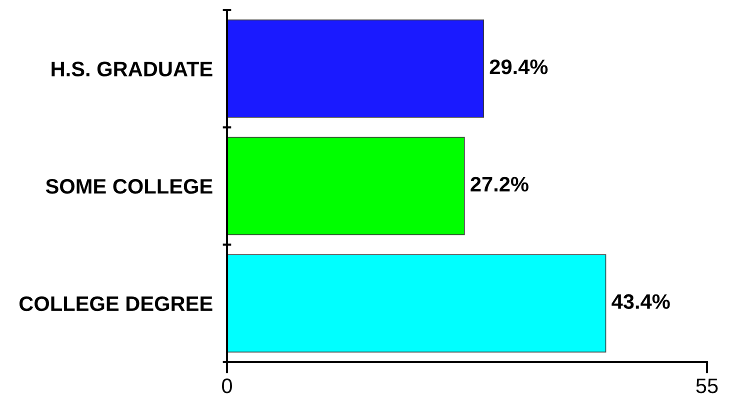  Describe the element at coordinates (519, 67) in the screenshot. I see `data-label: 29.4%` at that location.